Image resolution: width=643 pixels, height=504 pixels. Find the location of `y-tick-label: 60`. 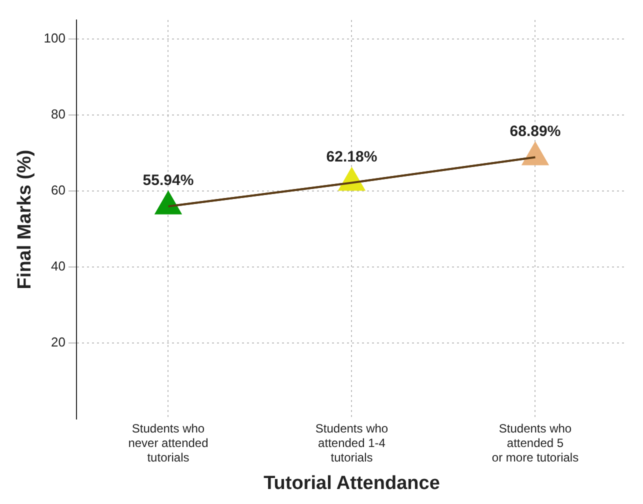

y-tick-label: 60 is located at coordinates (58, 190).